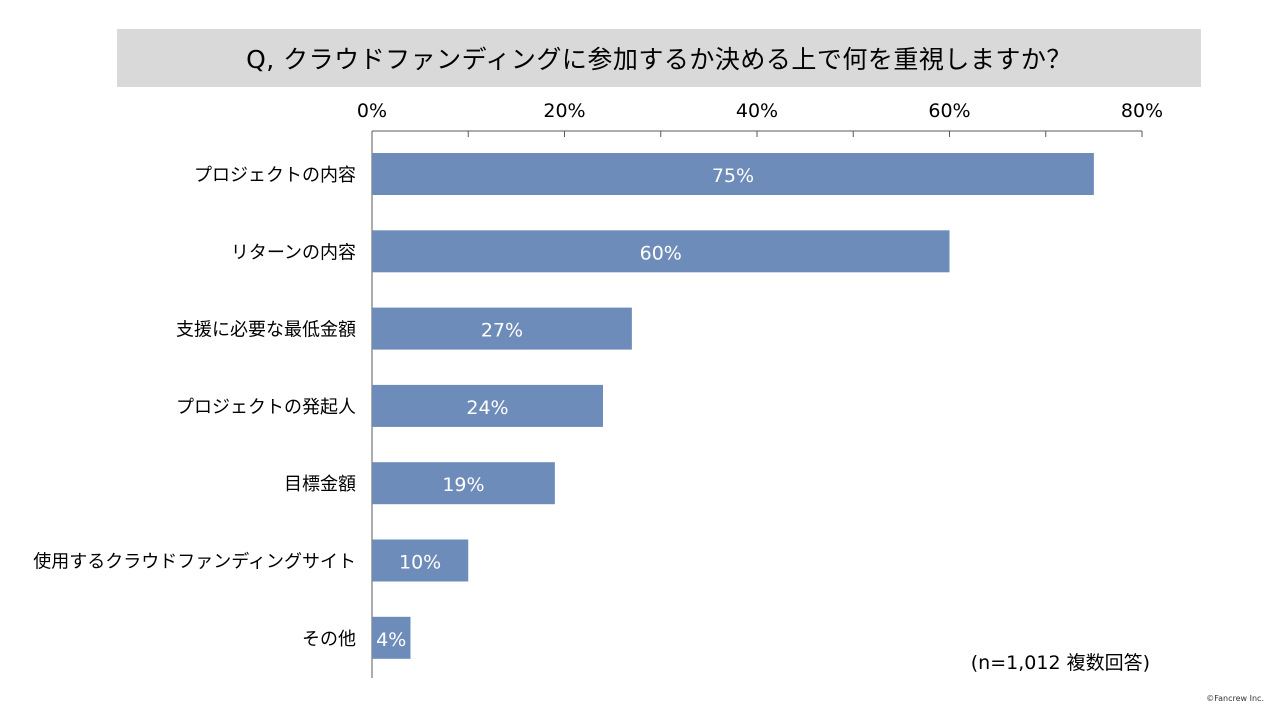  I want to click on x-tick-label: 60%, so click(949, 111).